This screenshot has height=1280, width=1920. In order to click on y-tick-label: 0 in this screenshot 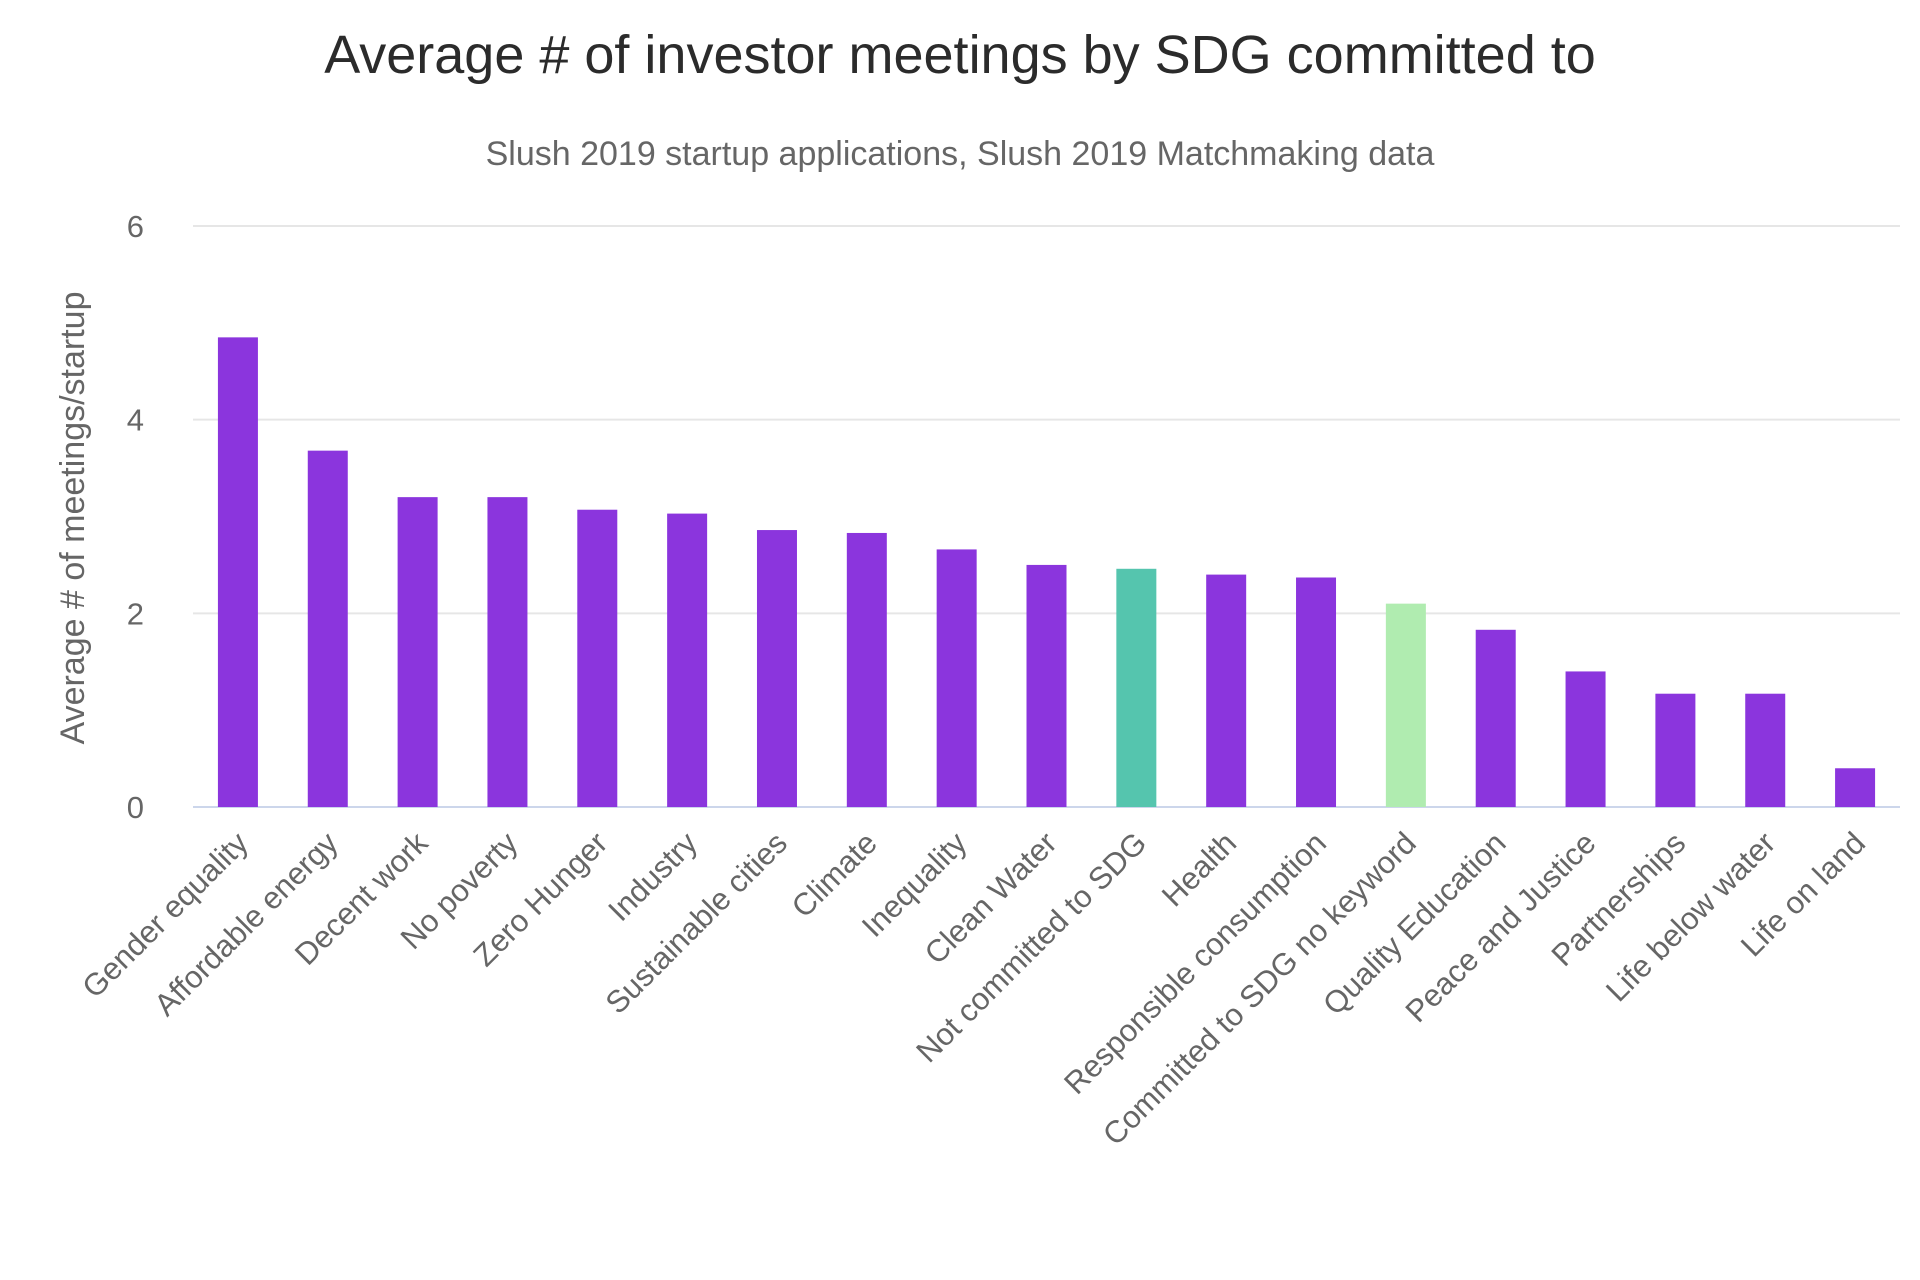, I will do `click(135, 807)`.